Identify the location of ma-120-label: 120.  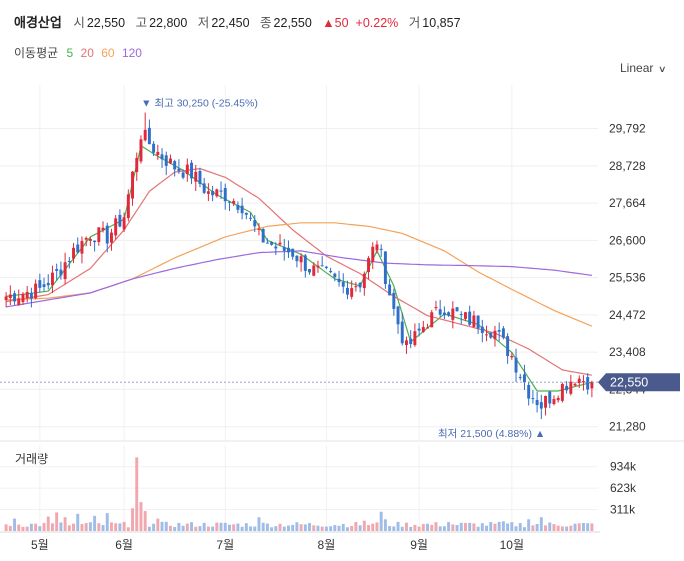
(131, 53).